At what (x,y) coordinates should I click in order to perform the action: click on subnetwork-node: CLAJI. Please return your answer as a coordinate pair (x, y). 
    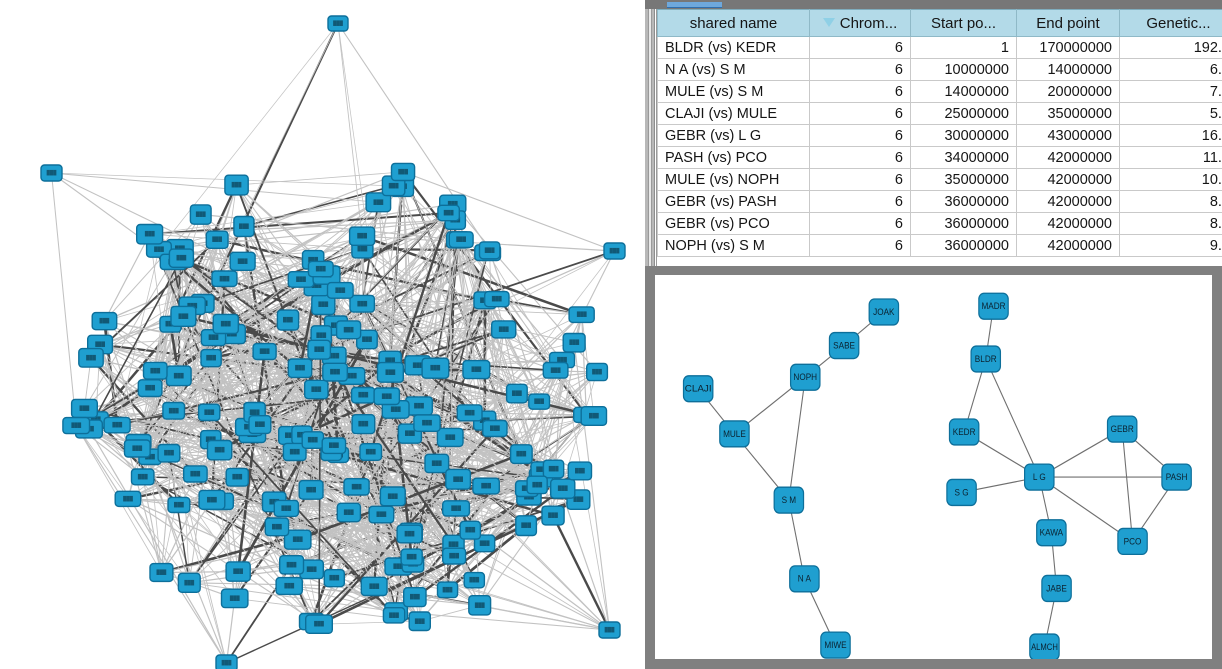
    Looking at the image, I should click on (698, 389).